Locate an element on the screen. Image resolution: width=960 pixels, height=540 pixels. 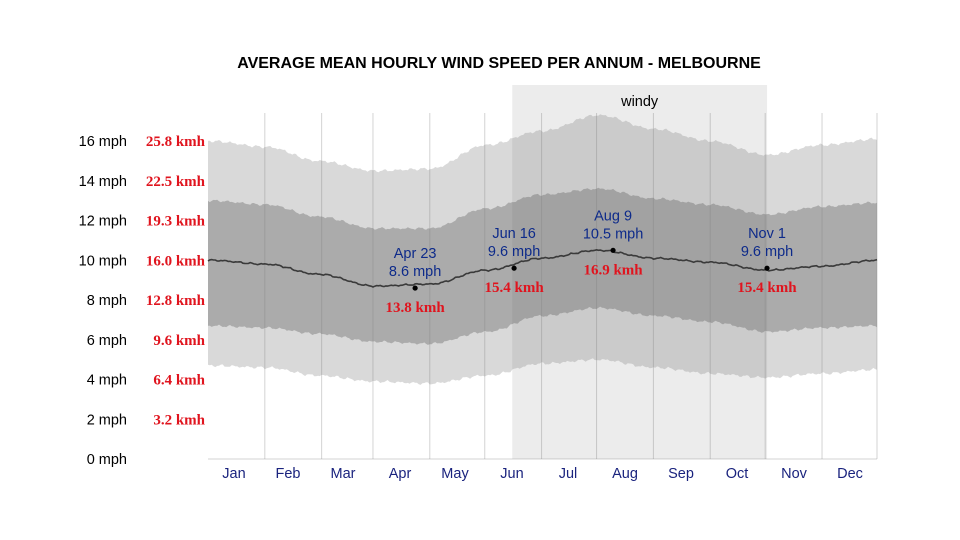
x-tick-may: May is located at coordinates (455, 474).